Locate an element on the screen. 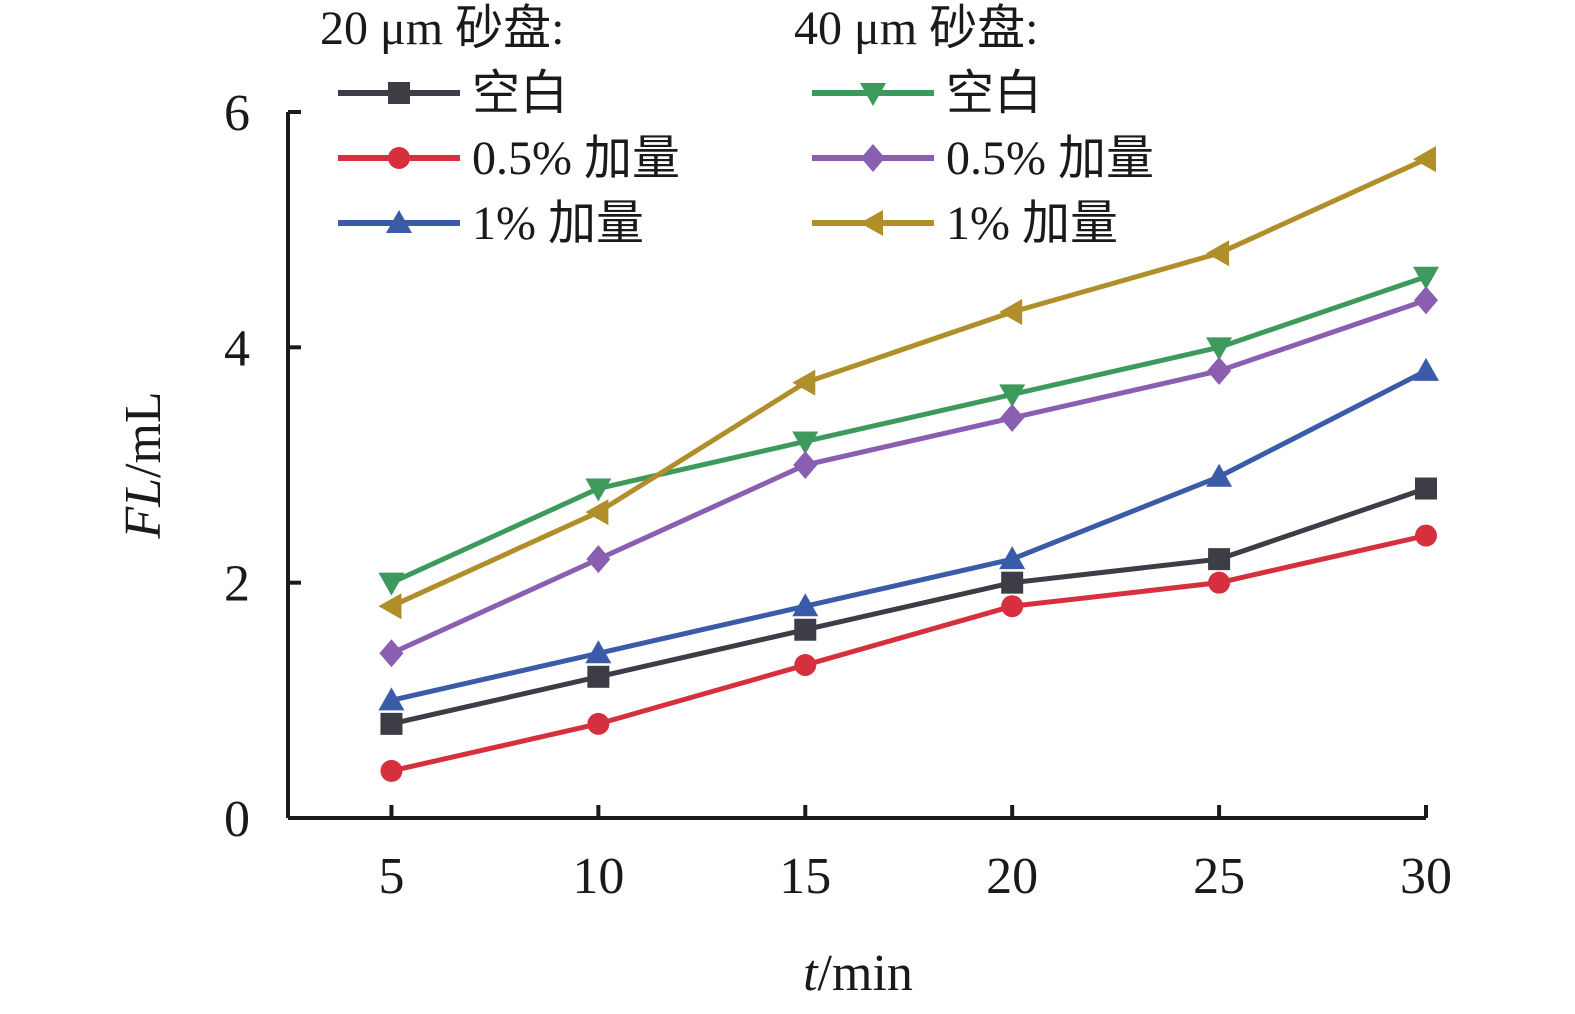 The image size is (1575, 1014). x-tick-label: 5 is located at coordinates (391, 876).